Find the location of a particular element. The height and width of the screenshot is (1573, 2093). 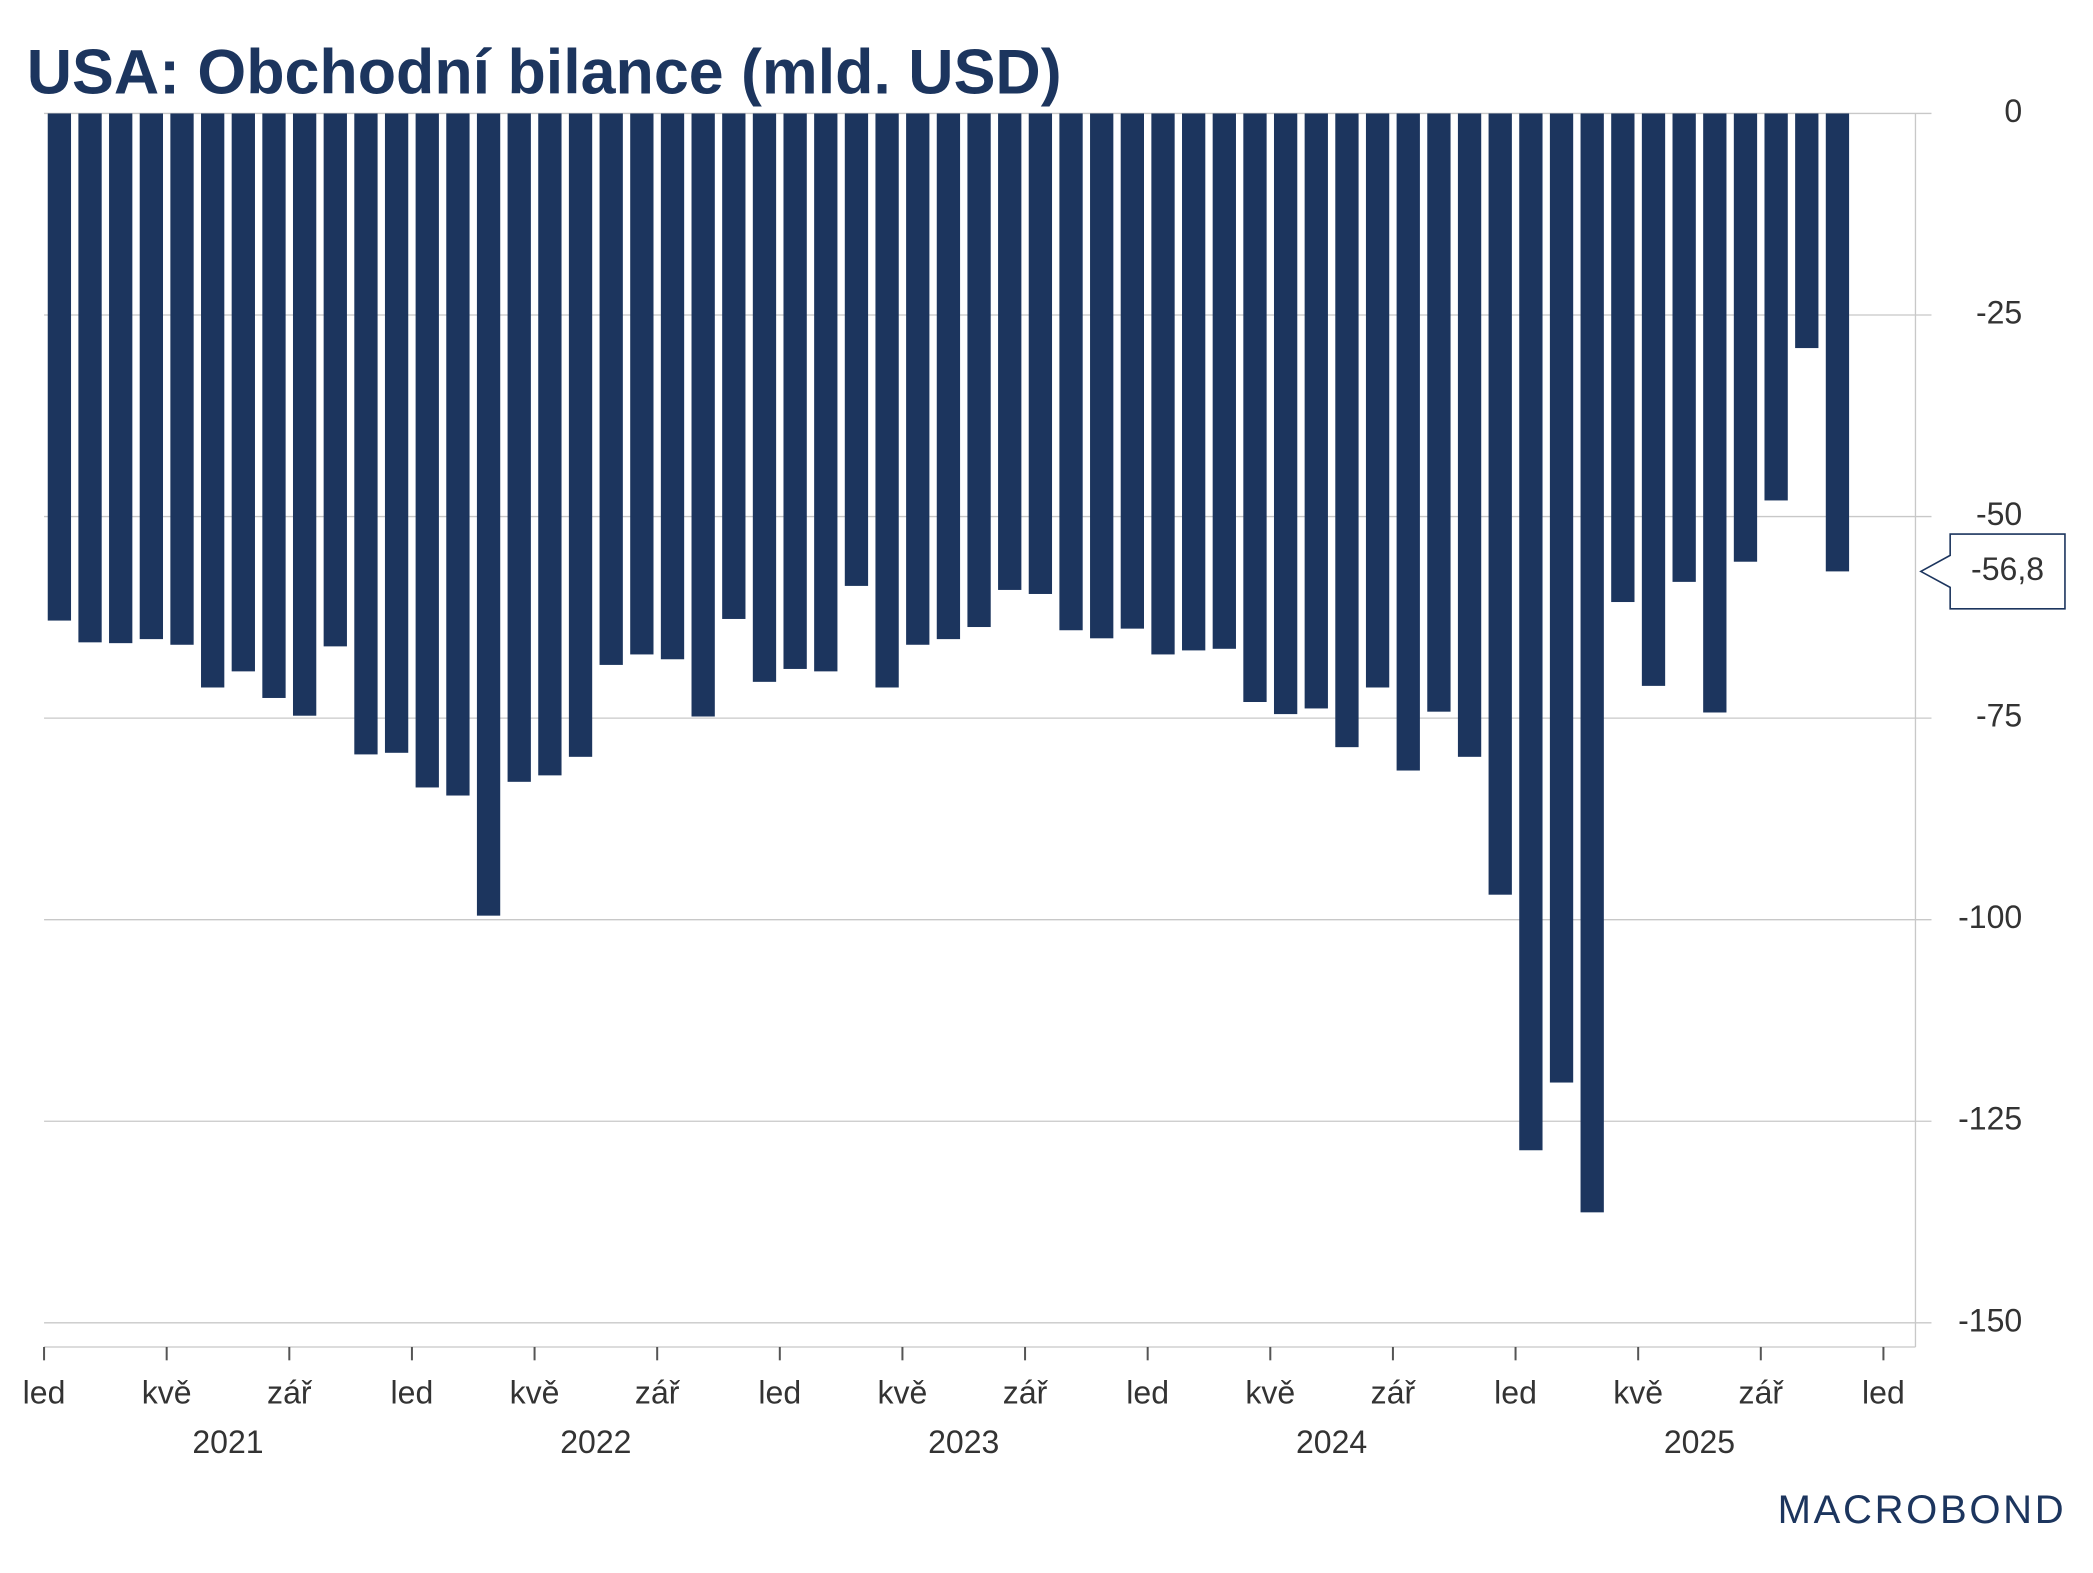

y-tick-label: -75 is located at coordinates (1999, 716).